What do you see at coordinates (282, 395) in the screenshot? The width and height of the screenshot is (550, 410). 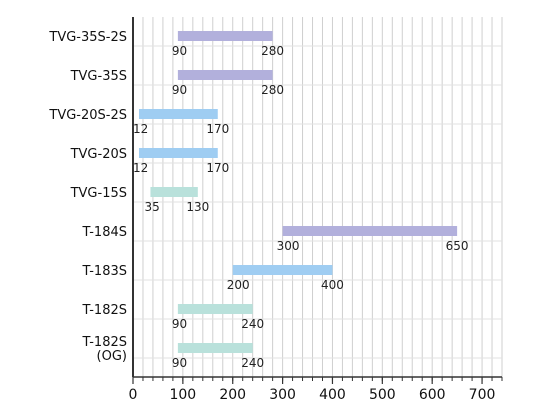 I see `x-tick-label: 300` at bounding box center [282, 395].